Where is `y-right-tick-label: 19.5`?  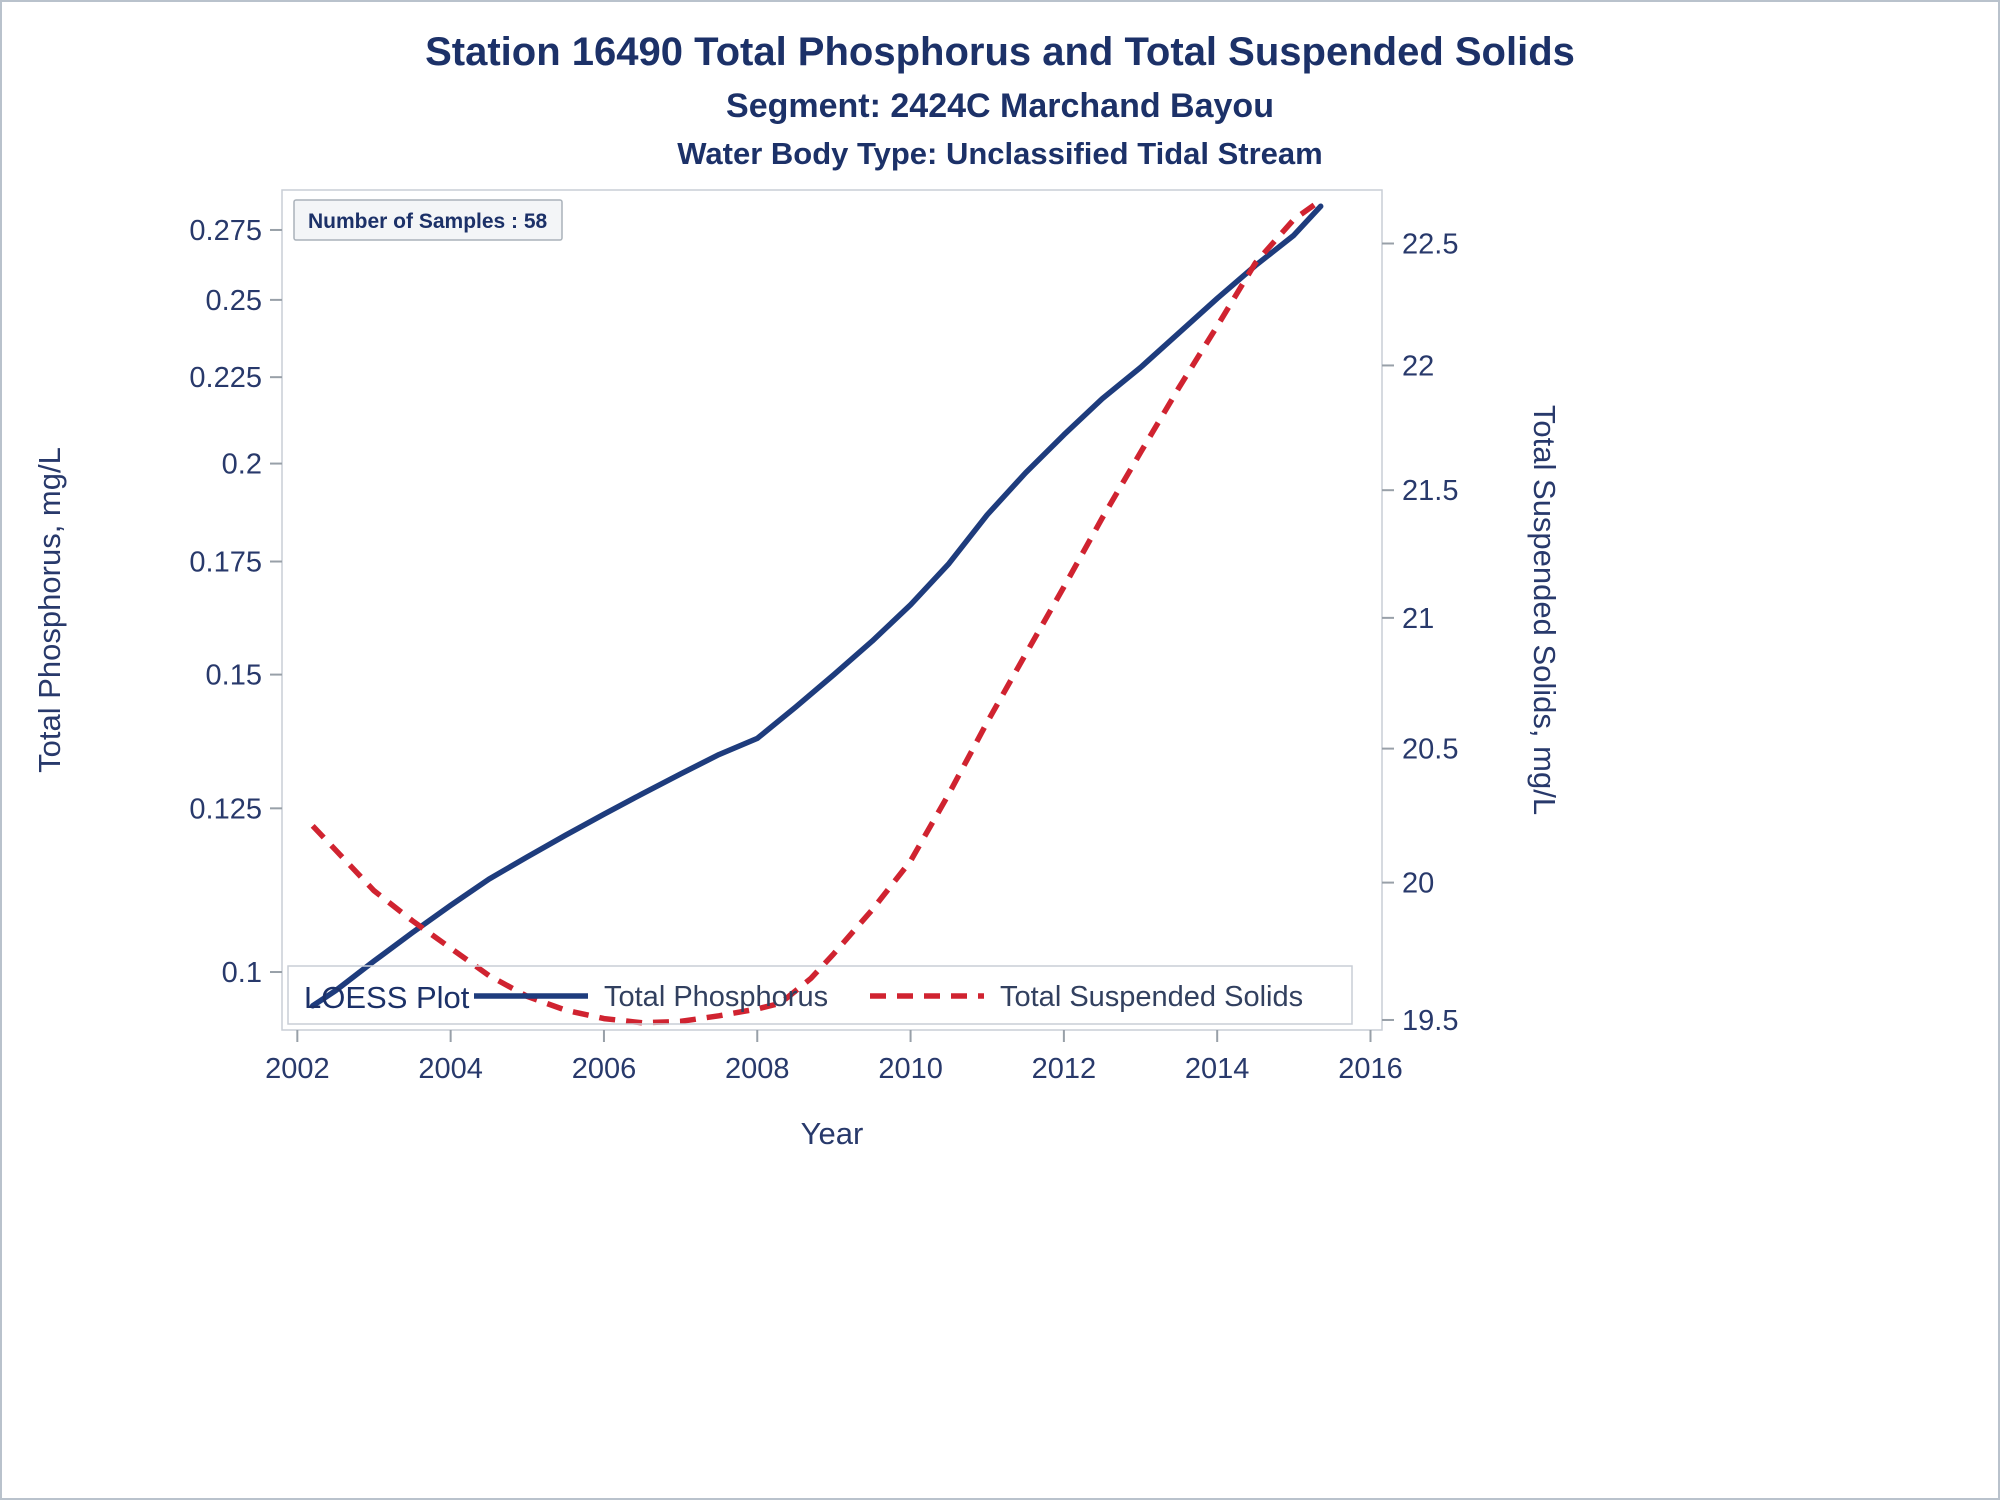
y-right-tick-label: 19.5 is located at coordinates (1430, 1021).